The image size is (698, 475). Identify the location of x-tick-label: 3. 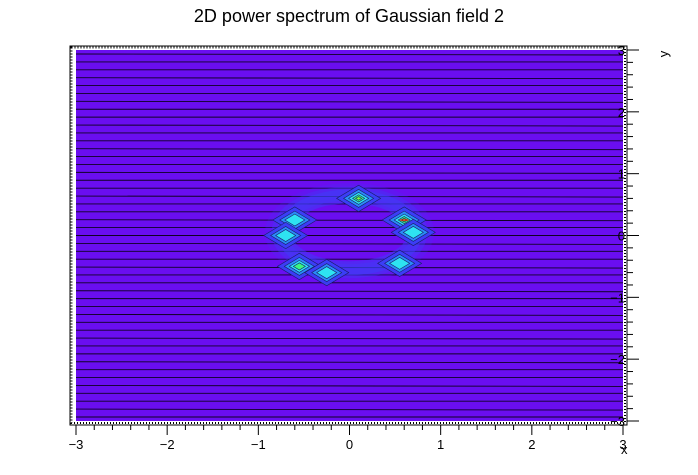
(622, 444).